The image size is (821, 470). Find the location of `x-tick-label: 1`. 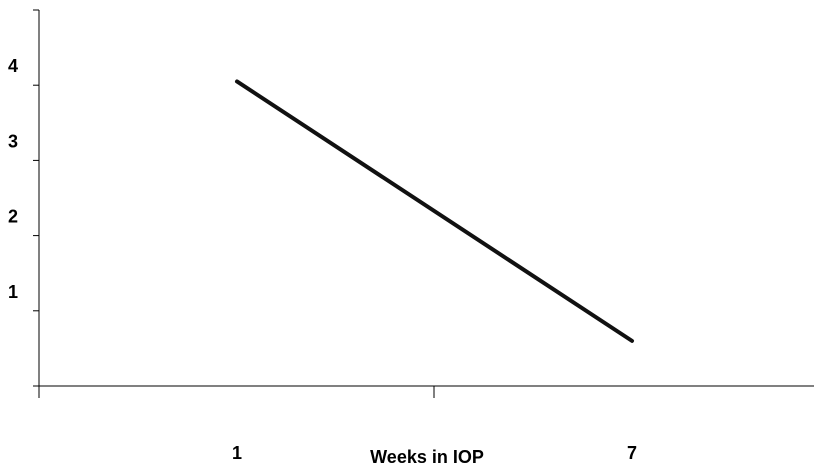

x-tick-label: 1 is located at coordinates (237, 453).